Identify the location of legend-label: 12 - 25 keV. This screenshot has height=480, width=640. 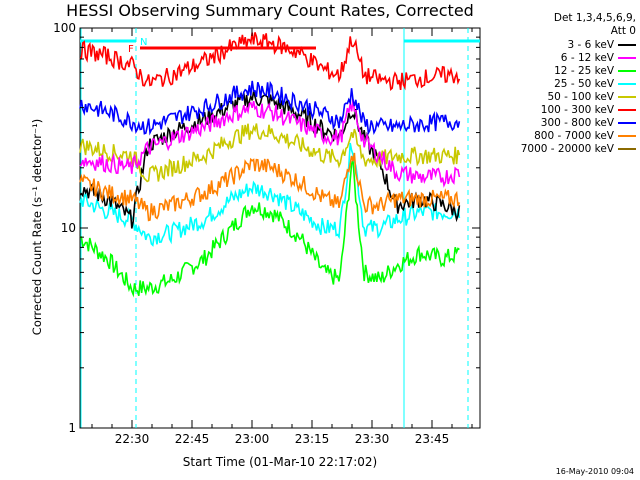
(584, 70).